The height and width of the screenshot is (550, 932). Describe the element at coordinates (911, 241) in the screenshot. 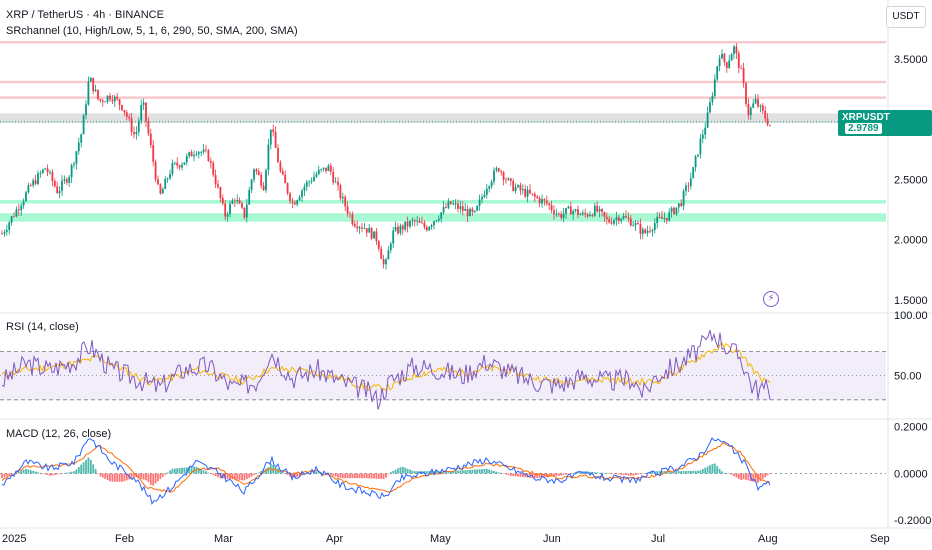

I see `price-tick-label: 2.0000` at that location.